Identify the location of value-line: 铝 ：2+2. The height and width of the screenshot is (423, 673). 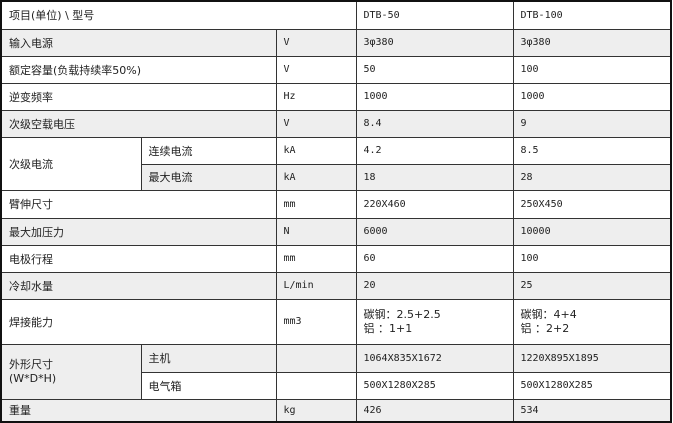
(545, 328).